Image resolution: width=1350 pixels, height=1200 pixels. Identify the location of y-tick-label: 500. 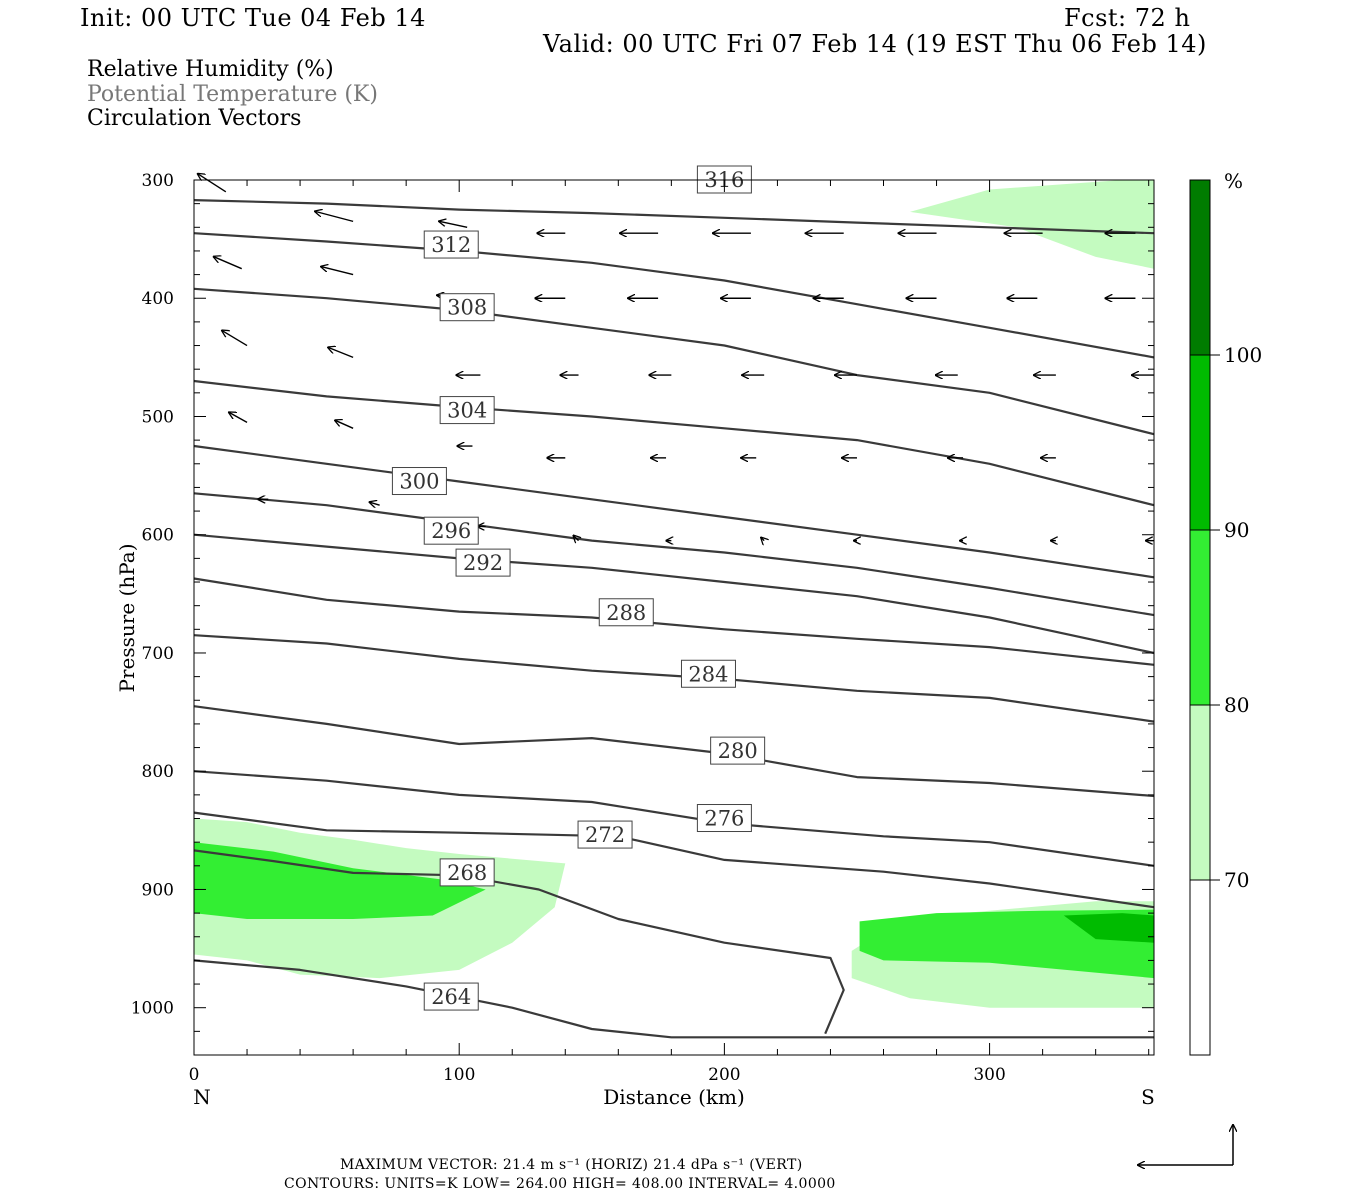
(158, 417).